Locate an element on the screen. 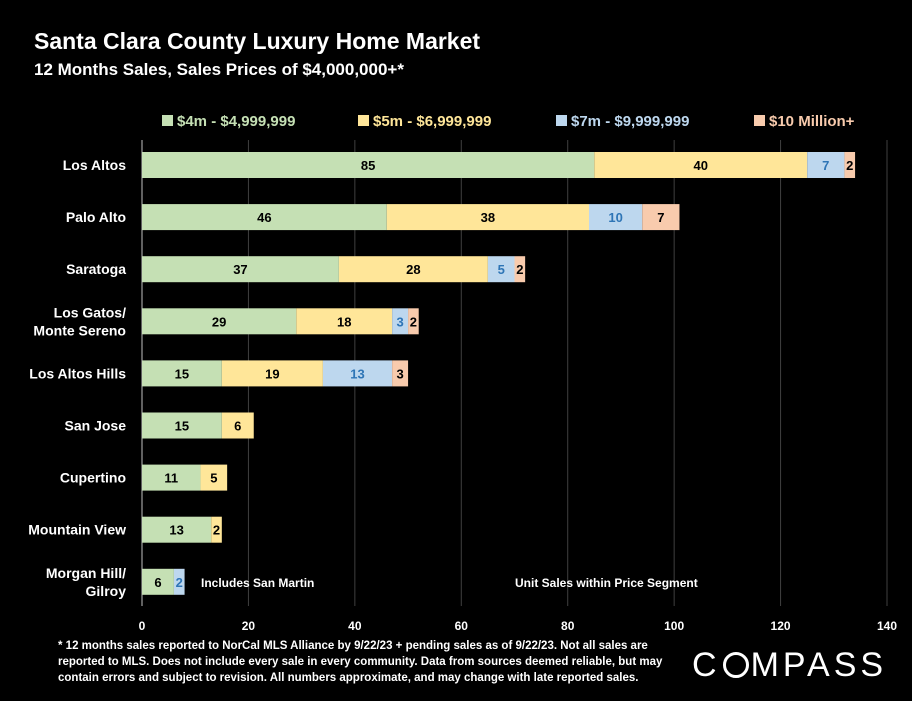 The height and width of the screenshot is (701, 912). data-label: 11 is located at coordinates (171, 478).